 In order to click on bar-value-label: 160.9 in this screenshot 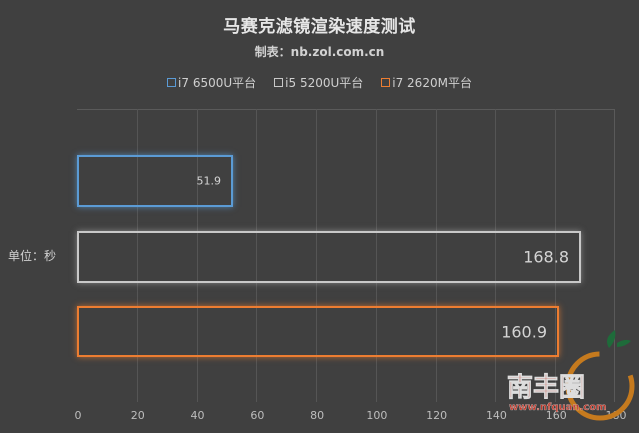, I will do `click(524, 331)`.